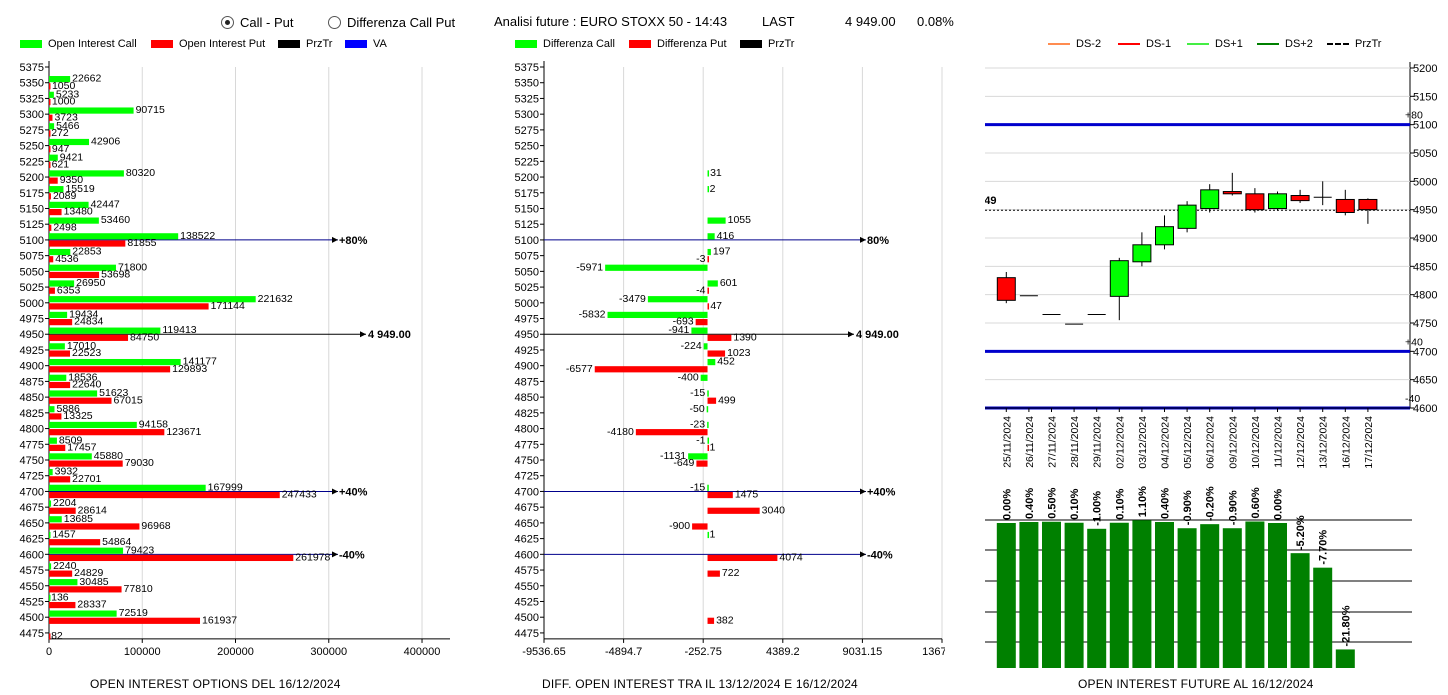 The image size is (1448, 695). I want to click on bar-value-label: 80320, so click(140, 173).